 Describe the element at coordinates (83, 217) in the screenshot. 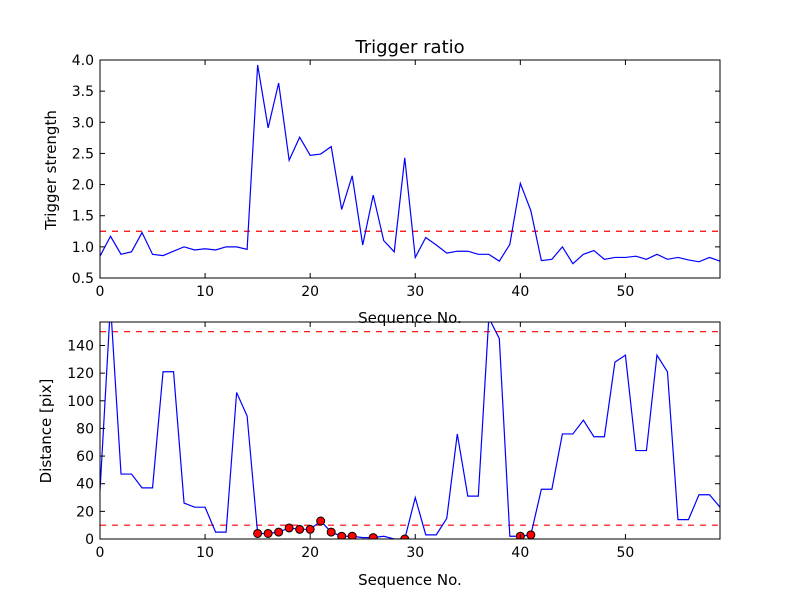

I see `y-tick-label: 1.5` at that location.